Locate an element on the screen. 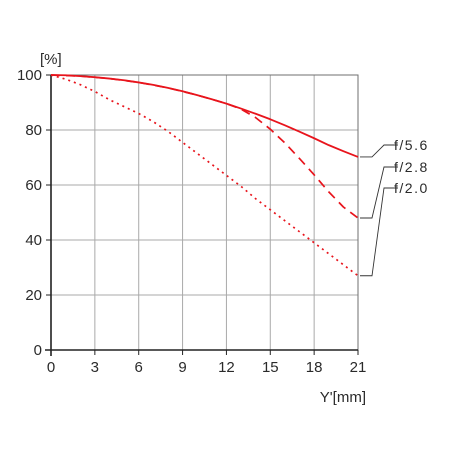  legend-label: f/2.8 is located at coordinates (411, 167).